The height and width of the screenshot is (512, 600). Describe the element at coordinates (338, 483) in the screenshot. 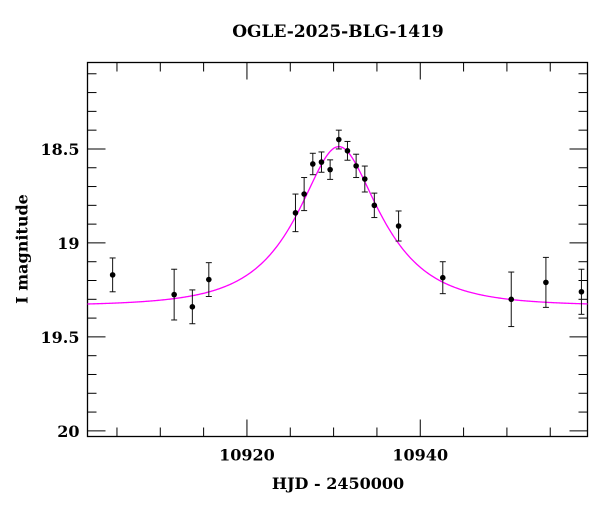

I see `x-axis-label: HJD - 2450000` at that location.